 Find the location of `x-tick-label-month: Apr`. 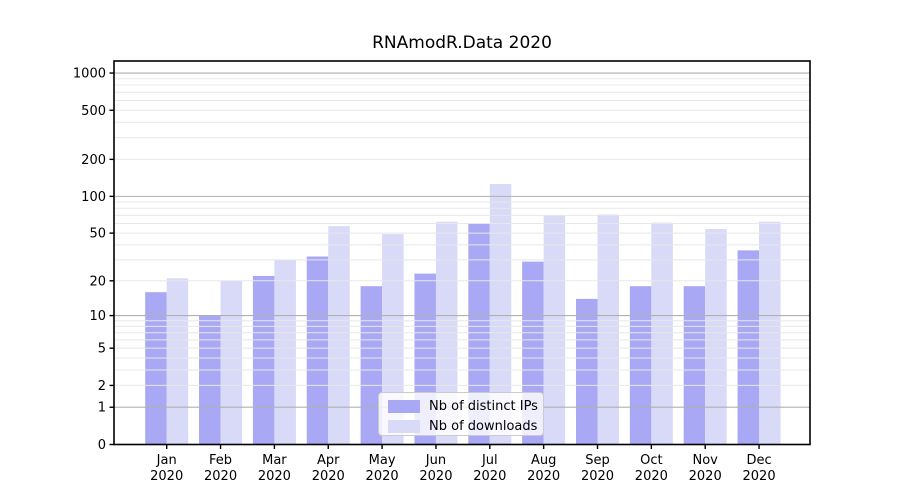

x-tick-label-month: Apr is located at coordinates (328, 460).